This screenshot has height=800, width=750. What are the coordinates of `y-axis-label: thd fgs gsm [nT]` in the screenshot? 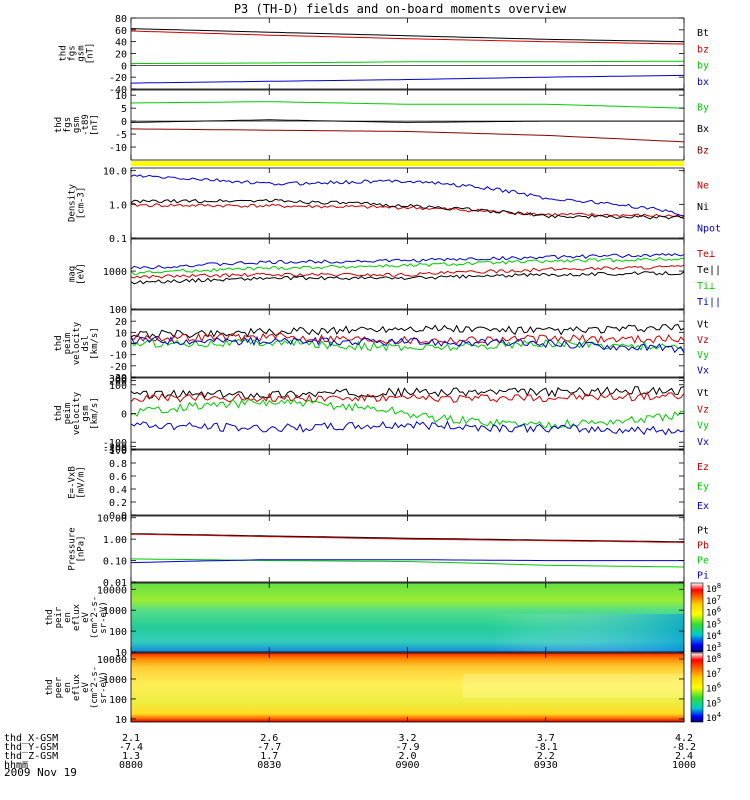 It's located at (77, 54).